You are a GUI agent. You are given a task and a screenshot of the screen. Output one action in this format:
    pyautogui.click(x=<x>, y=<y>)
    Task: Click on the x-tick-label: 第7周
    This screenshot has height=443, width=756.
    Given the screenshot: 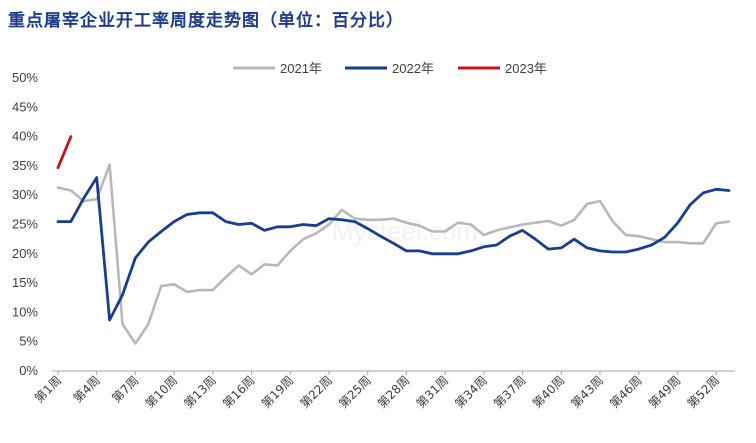 What is the action you would take?
    pyautogui.click(x=125, y=389)
    